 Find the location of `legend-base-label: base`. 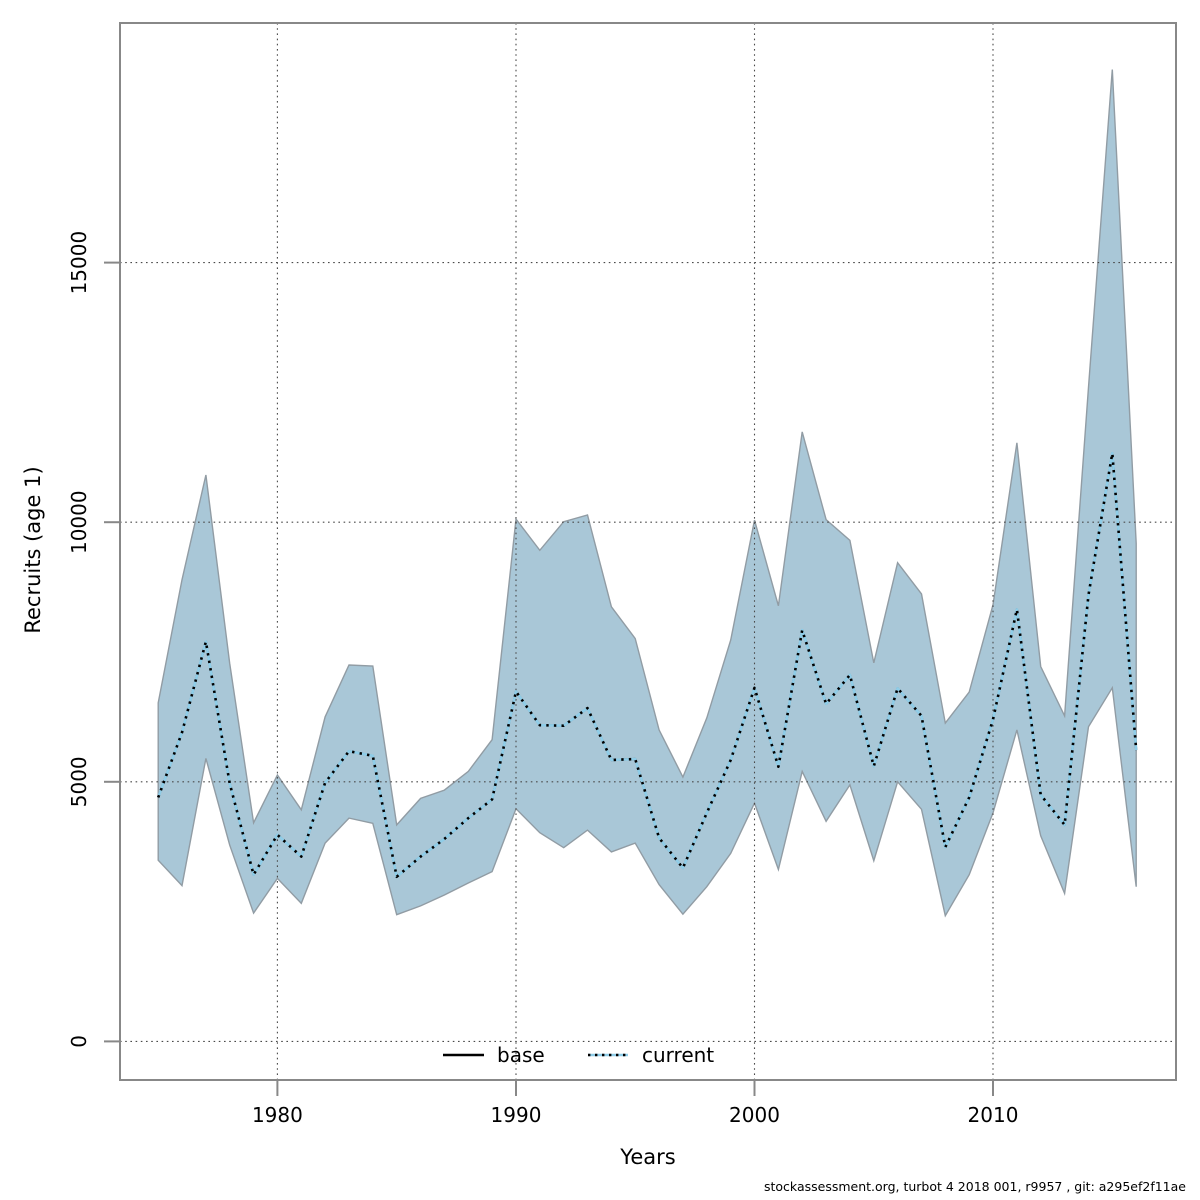

legend-base-label: base is located at coordinates (521, 1055).